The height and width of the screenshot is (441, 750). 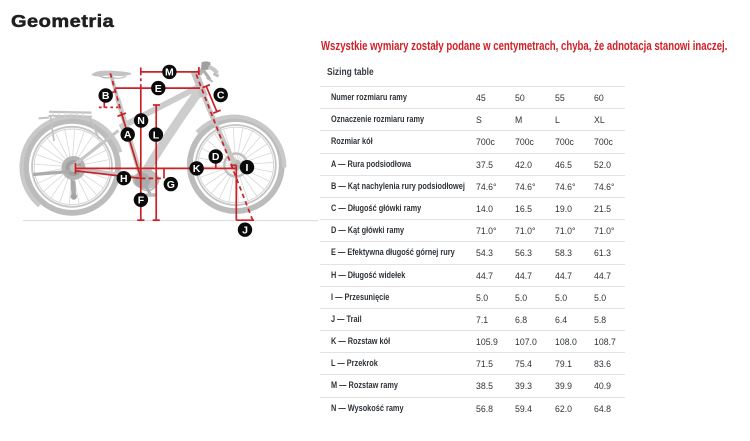 What do you see at coordinates (128, 135) in the screenshot?
I see `svg-text: A` at bounding box center [128, 135].